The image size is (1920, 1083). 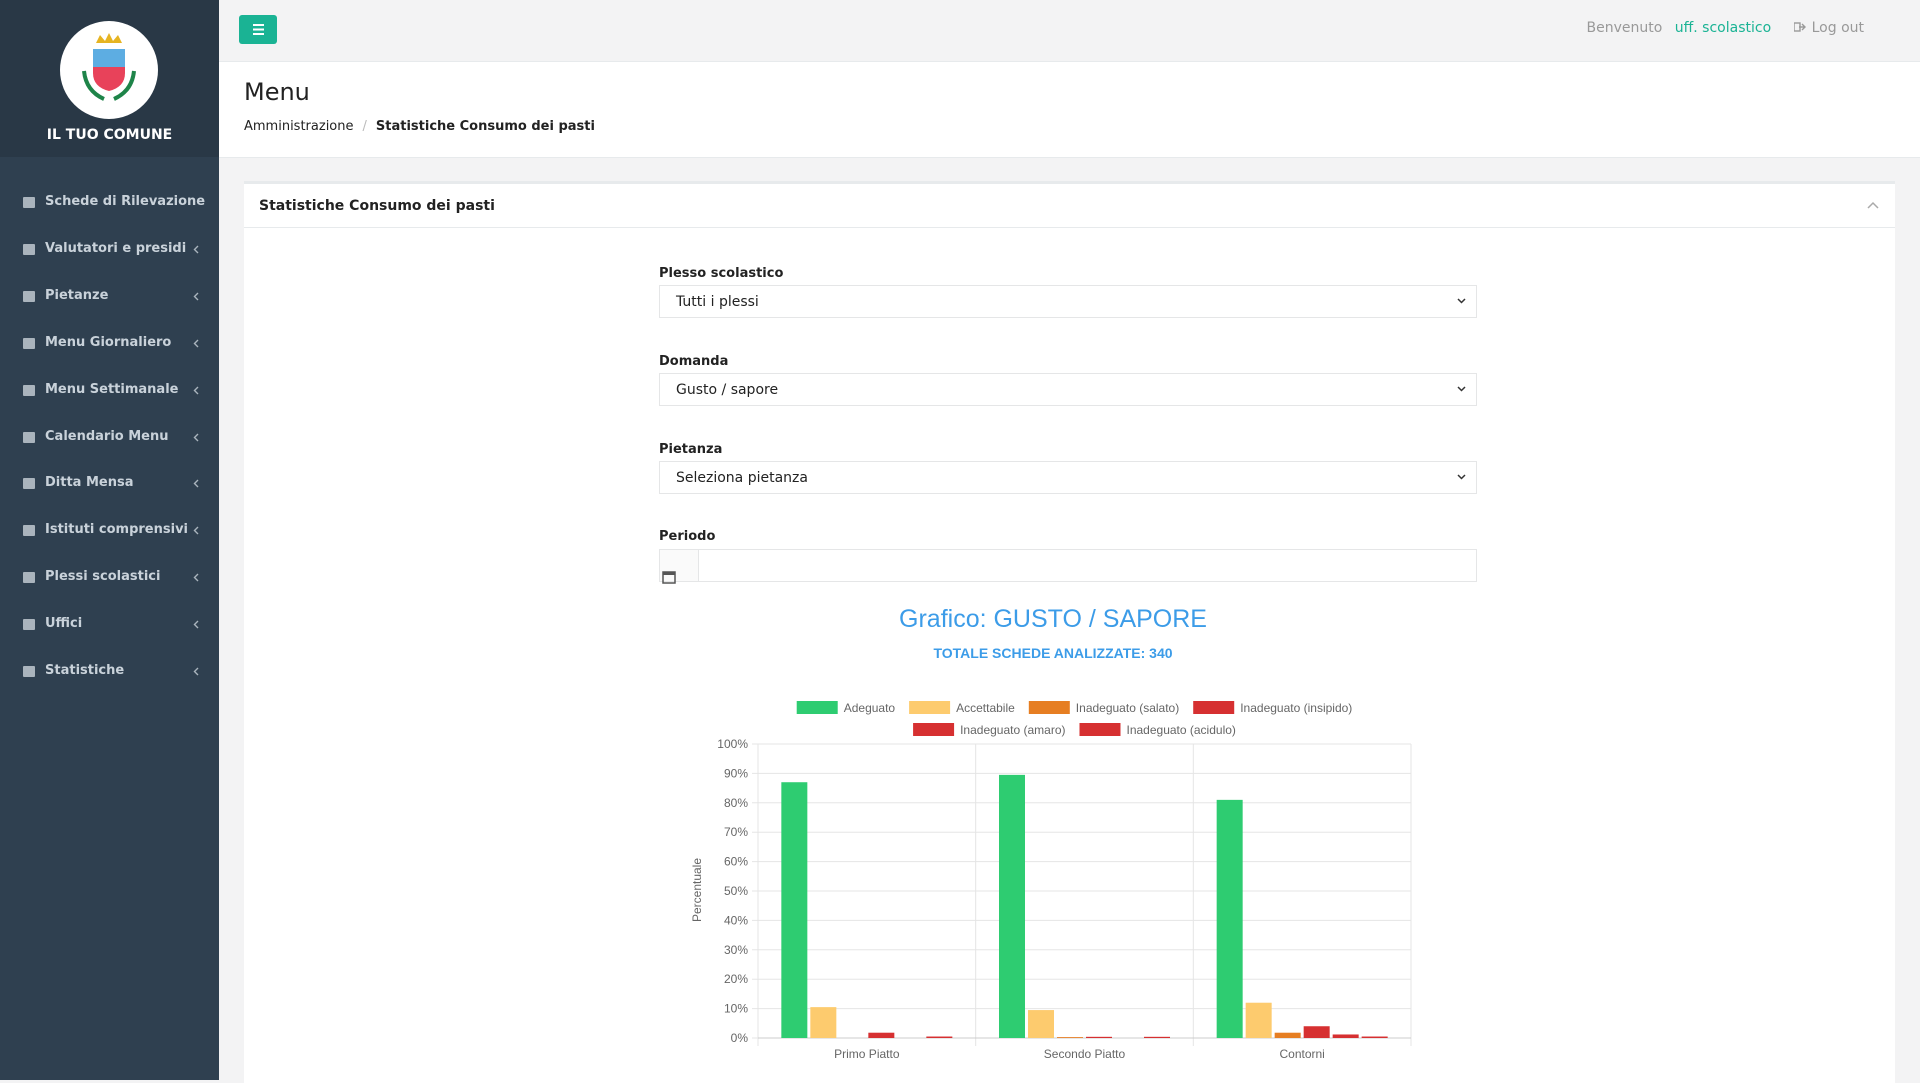 What do you see at coordinates (485, 126) in the screenshot?
I see `breadcrumb-current: Statistiche Consumo dei pasti` at bounding box center [485, 126].